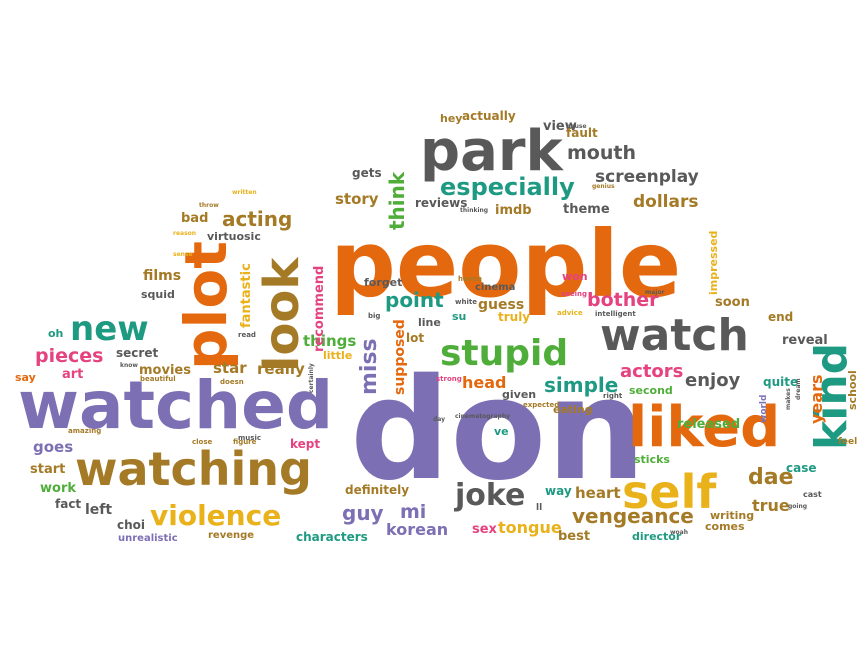  I want to click on word-won: won, so click(575, 276).